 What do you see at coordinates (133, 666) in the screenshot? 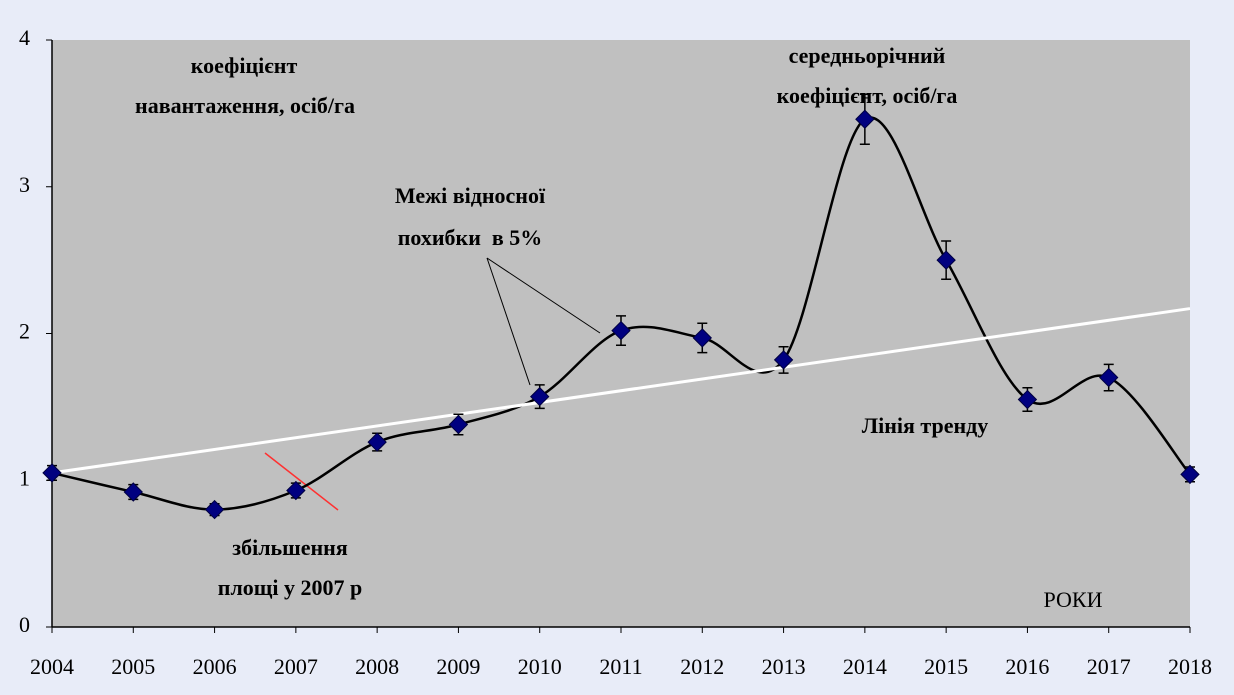
I see `x-tick-label: 2005` at bounding box center [133, 666].